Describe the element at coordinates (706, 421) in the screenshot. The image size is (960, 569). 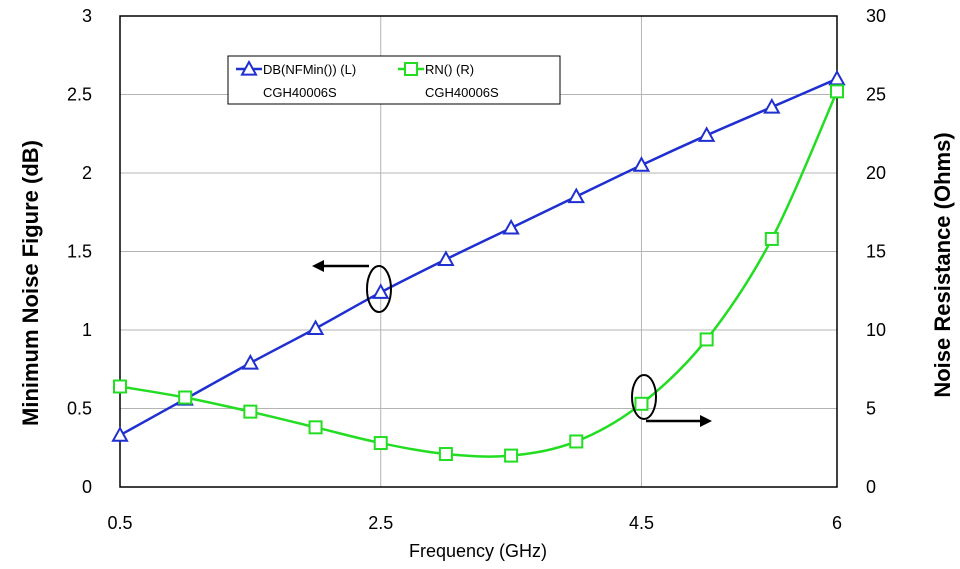
I see `rn-axis-indicator-arrowhead` at that location.